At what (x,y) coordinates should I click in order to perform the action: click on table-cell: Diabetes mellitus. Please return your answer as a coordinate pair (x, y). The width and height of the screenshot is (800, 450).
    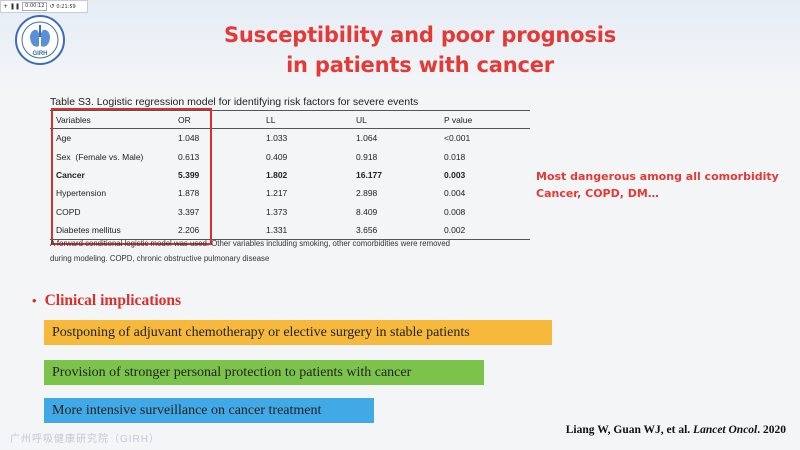
    Looking at the image, I should click on (88, 229).